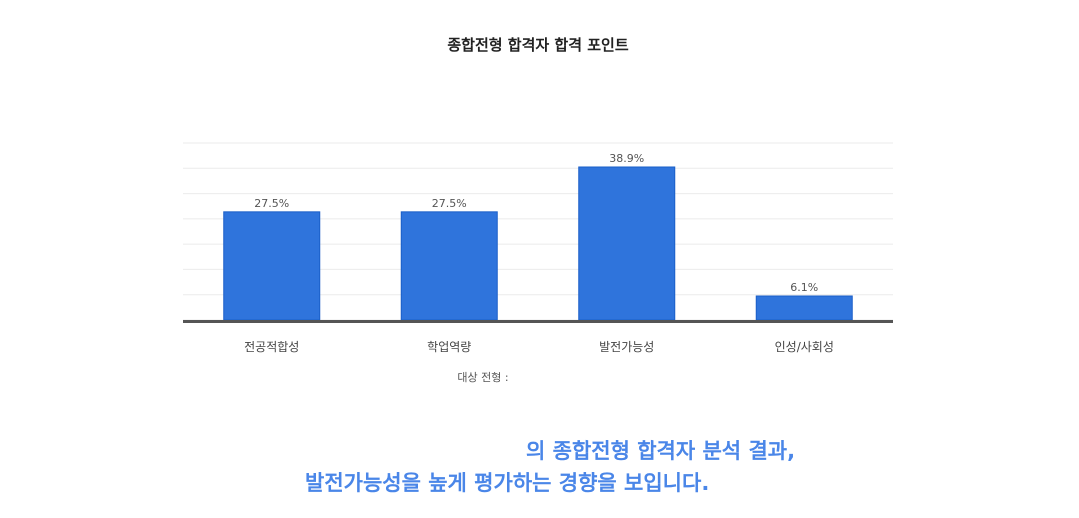 Image resolution: width=1079 pixels, height=518 pixels. Describe the element at coordinates (482, 377) in the screenshot. I see `x-axis-title: 대상 전형 :` at that location.